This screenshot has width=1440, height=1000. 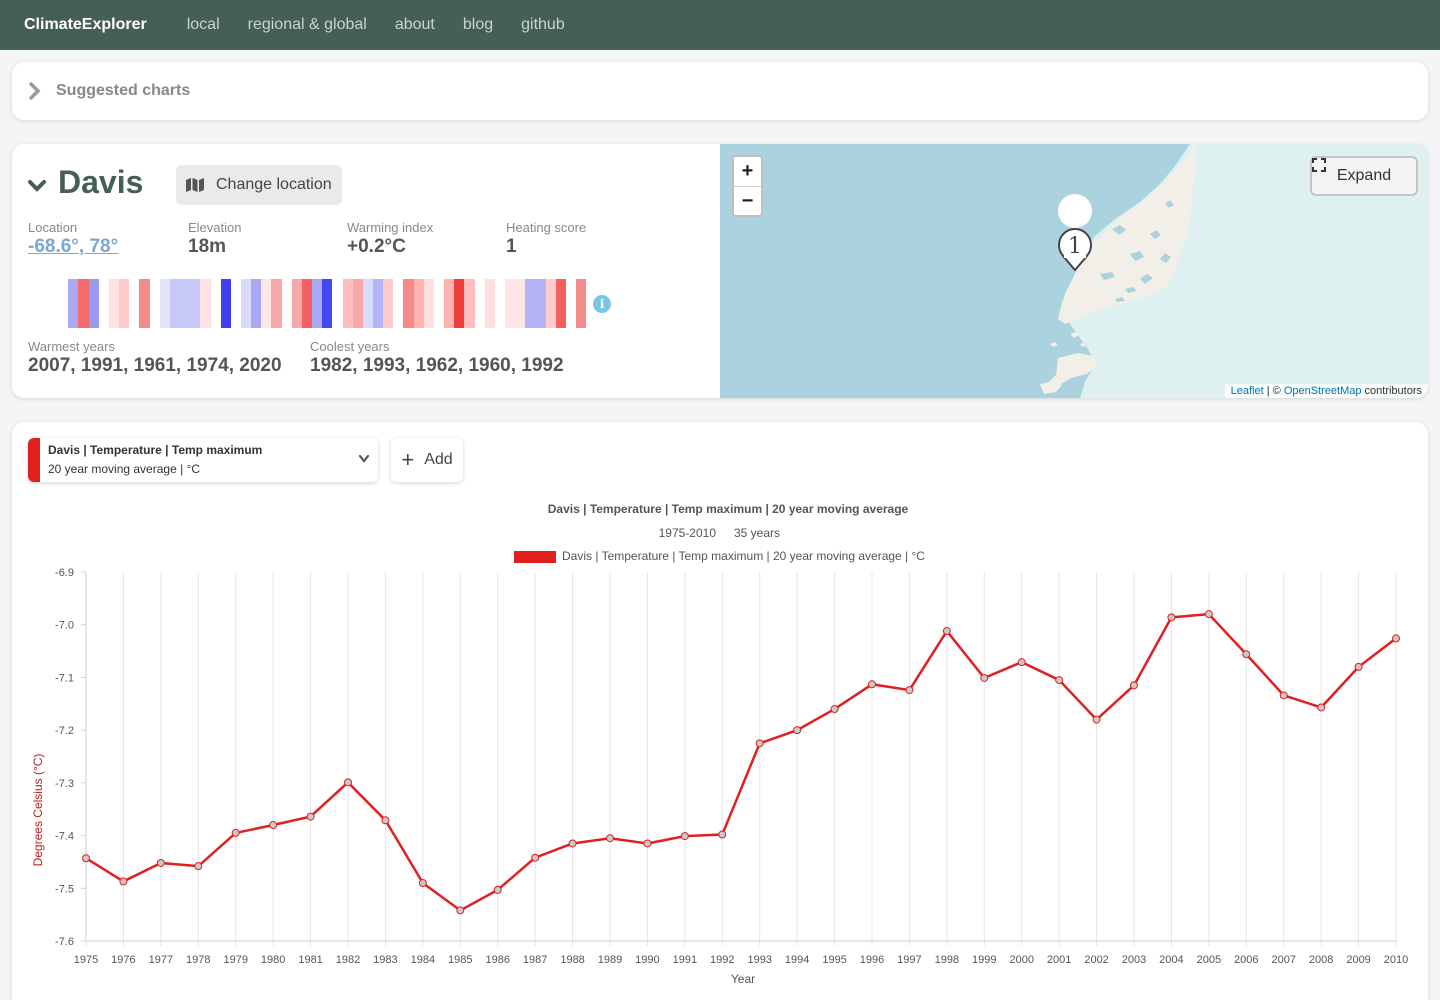 What do you see at coordinates (722, 834) in the screenshot?
I see `data-point-1992` at bounding box center [722, 834].